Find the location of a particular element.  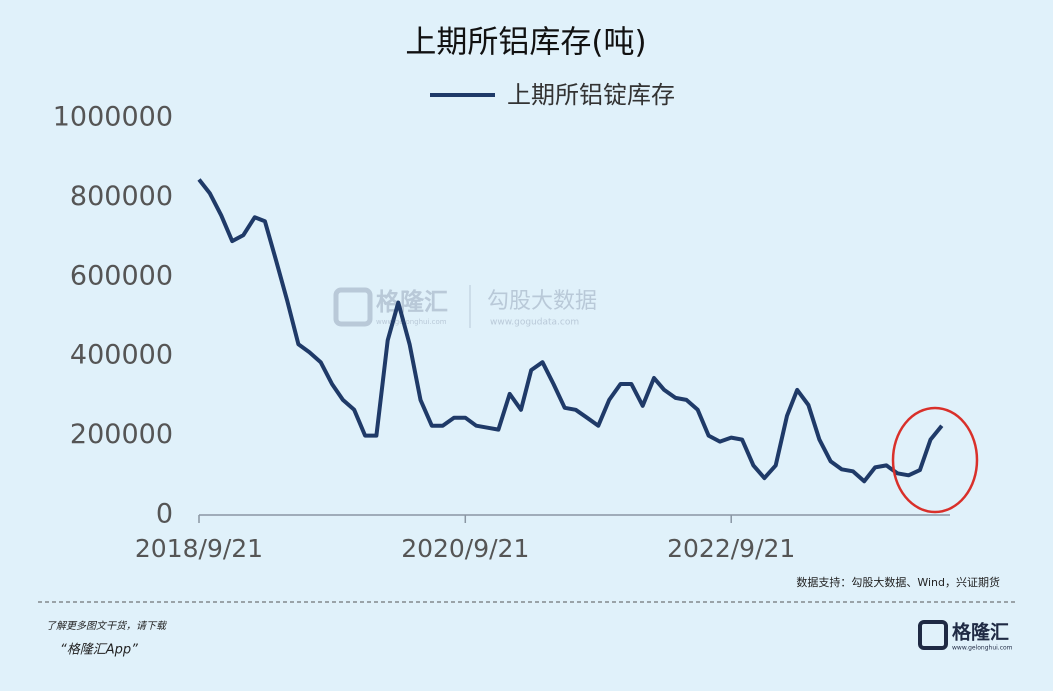

footer-app: “格隆汇App” is located at coordinates (99, 650).